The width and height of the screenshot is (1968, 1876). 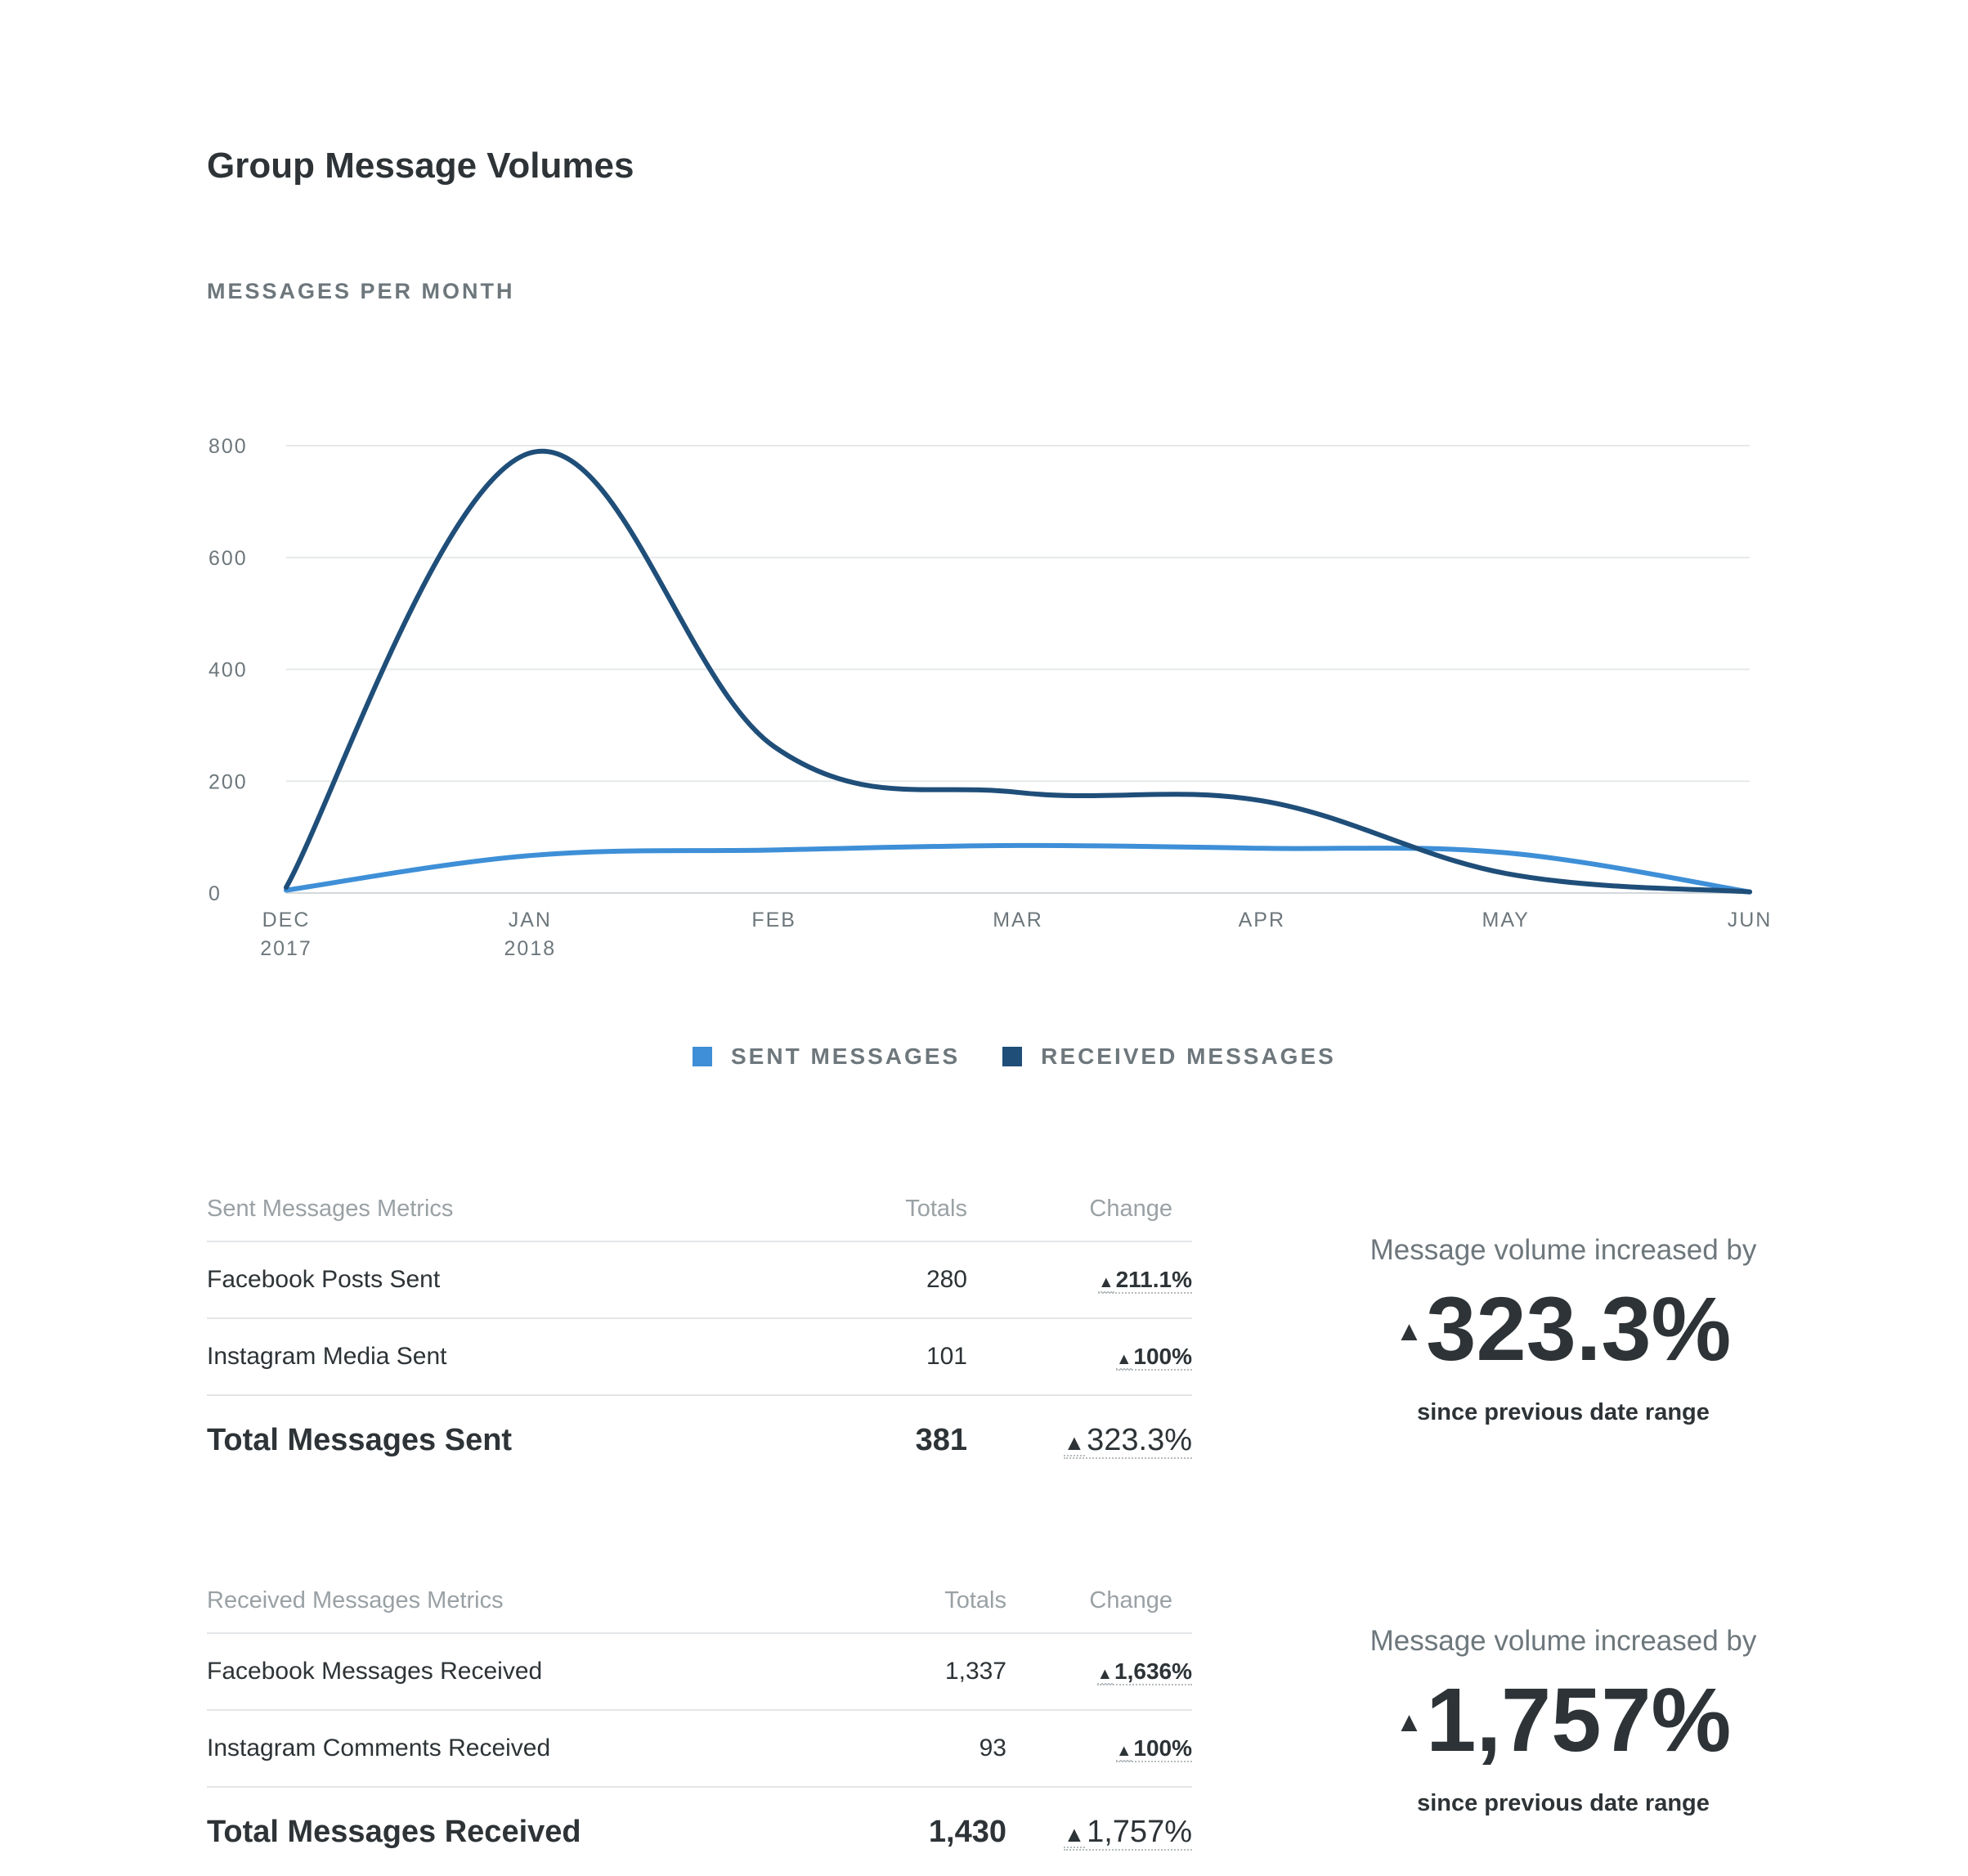 I want to click on row-label: Instagram Comments Received, so click(x=489, y=1749).